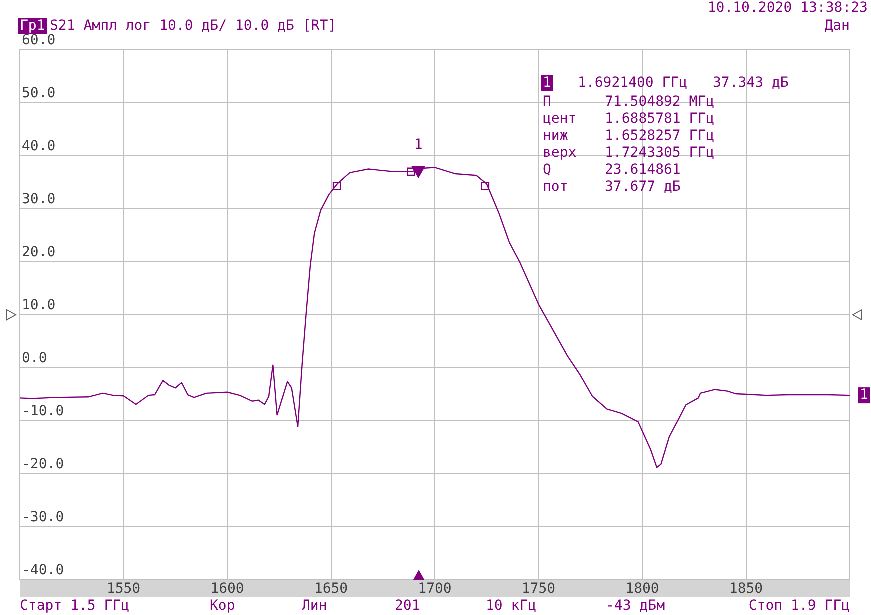  I want to click on text: 10.10.2020 13:38:23, so click(788, 8).